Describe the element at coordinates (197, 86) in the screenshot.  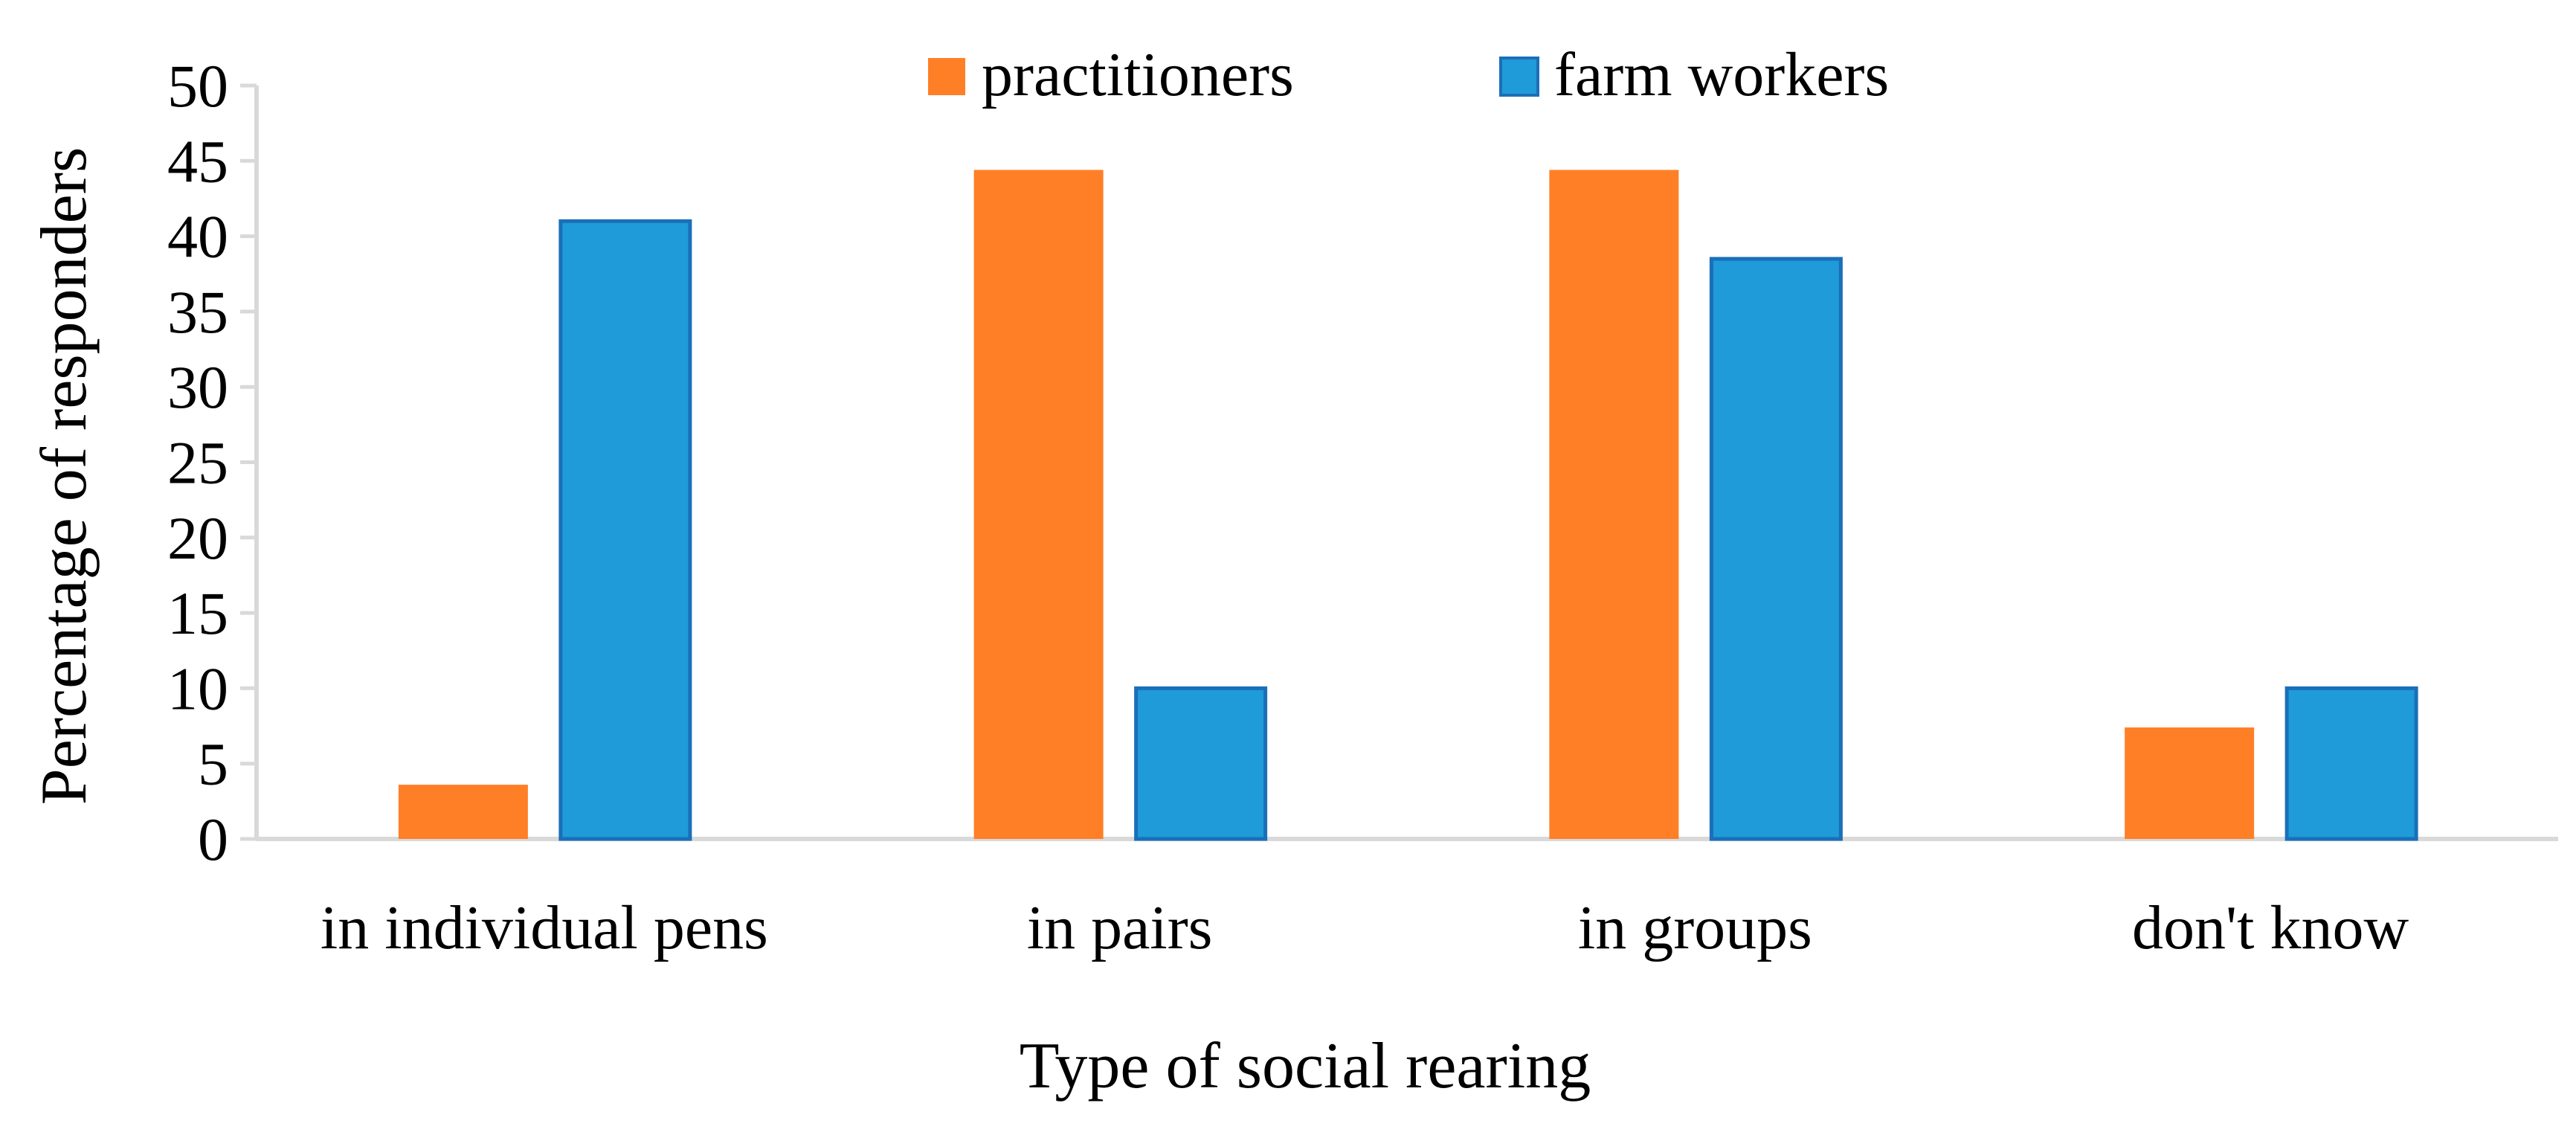
I see `y-tick-label: 50` at that location.